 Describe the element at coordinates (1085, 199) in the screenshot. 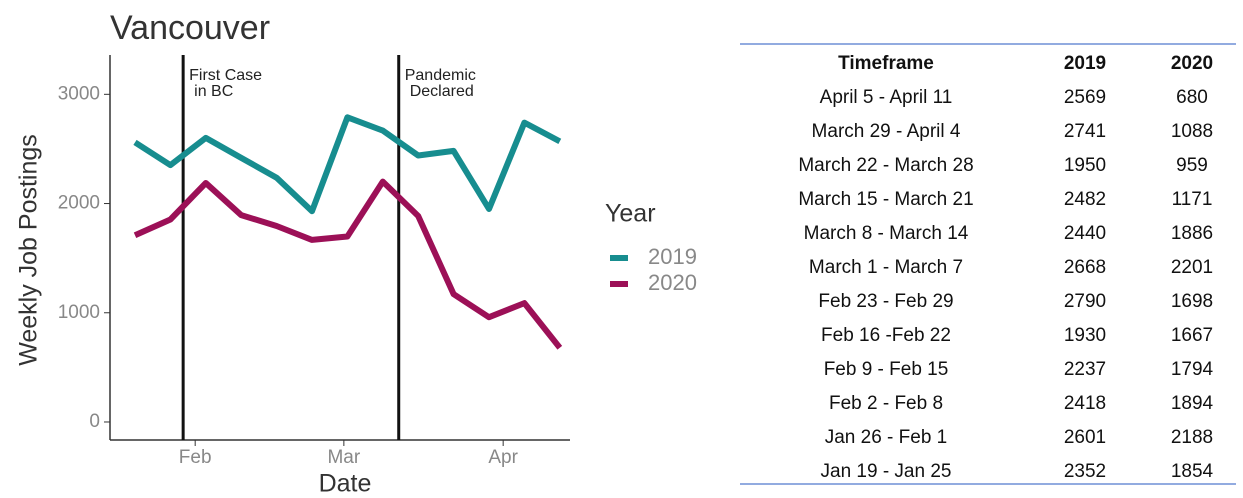

I see `table-cell: 2482` at that location.